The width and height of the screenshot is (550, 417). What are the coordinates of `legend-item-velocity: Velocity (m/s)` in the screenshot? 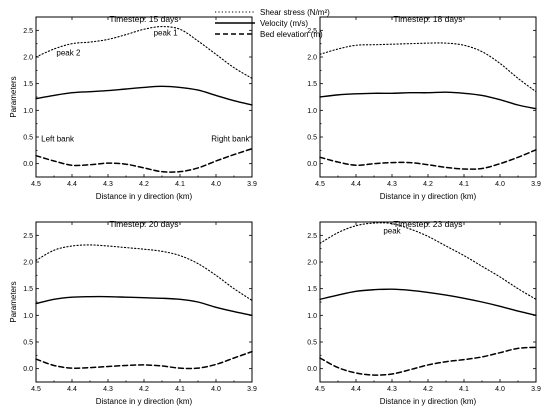 It's located at (261, 23).